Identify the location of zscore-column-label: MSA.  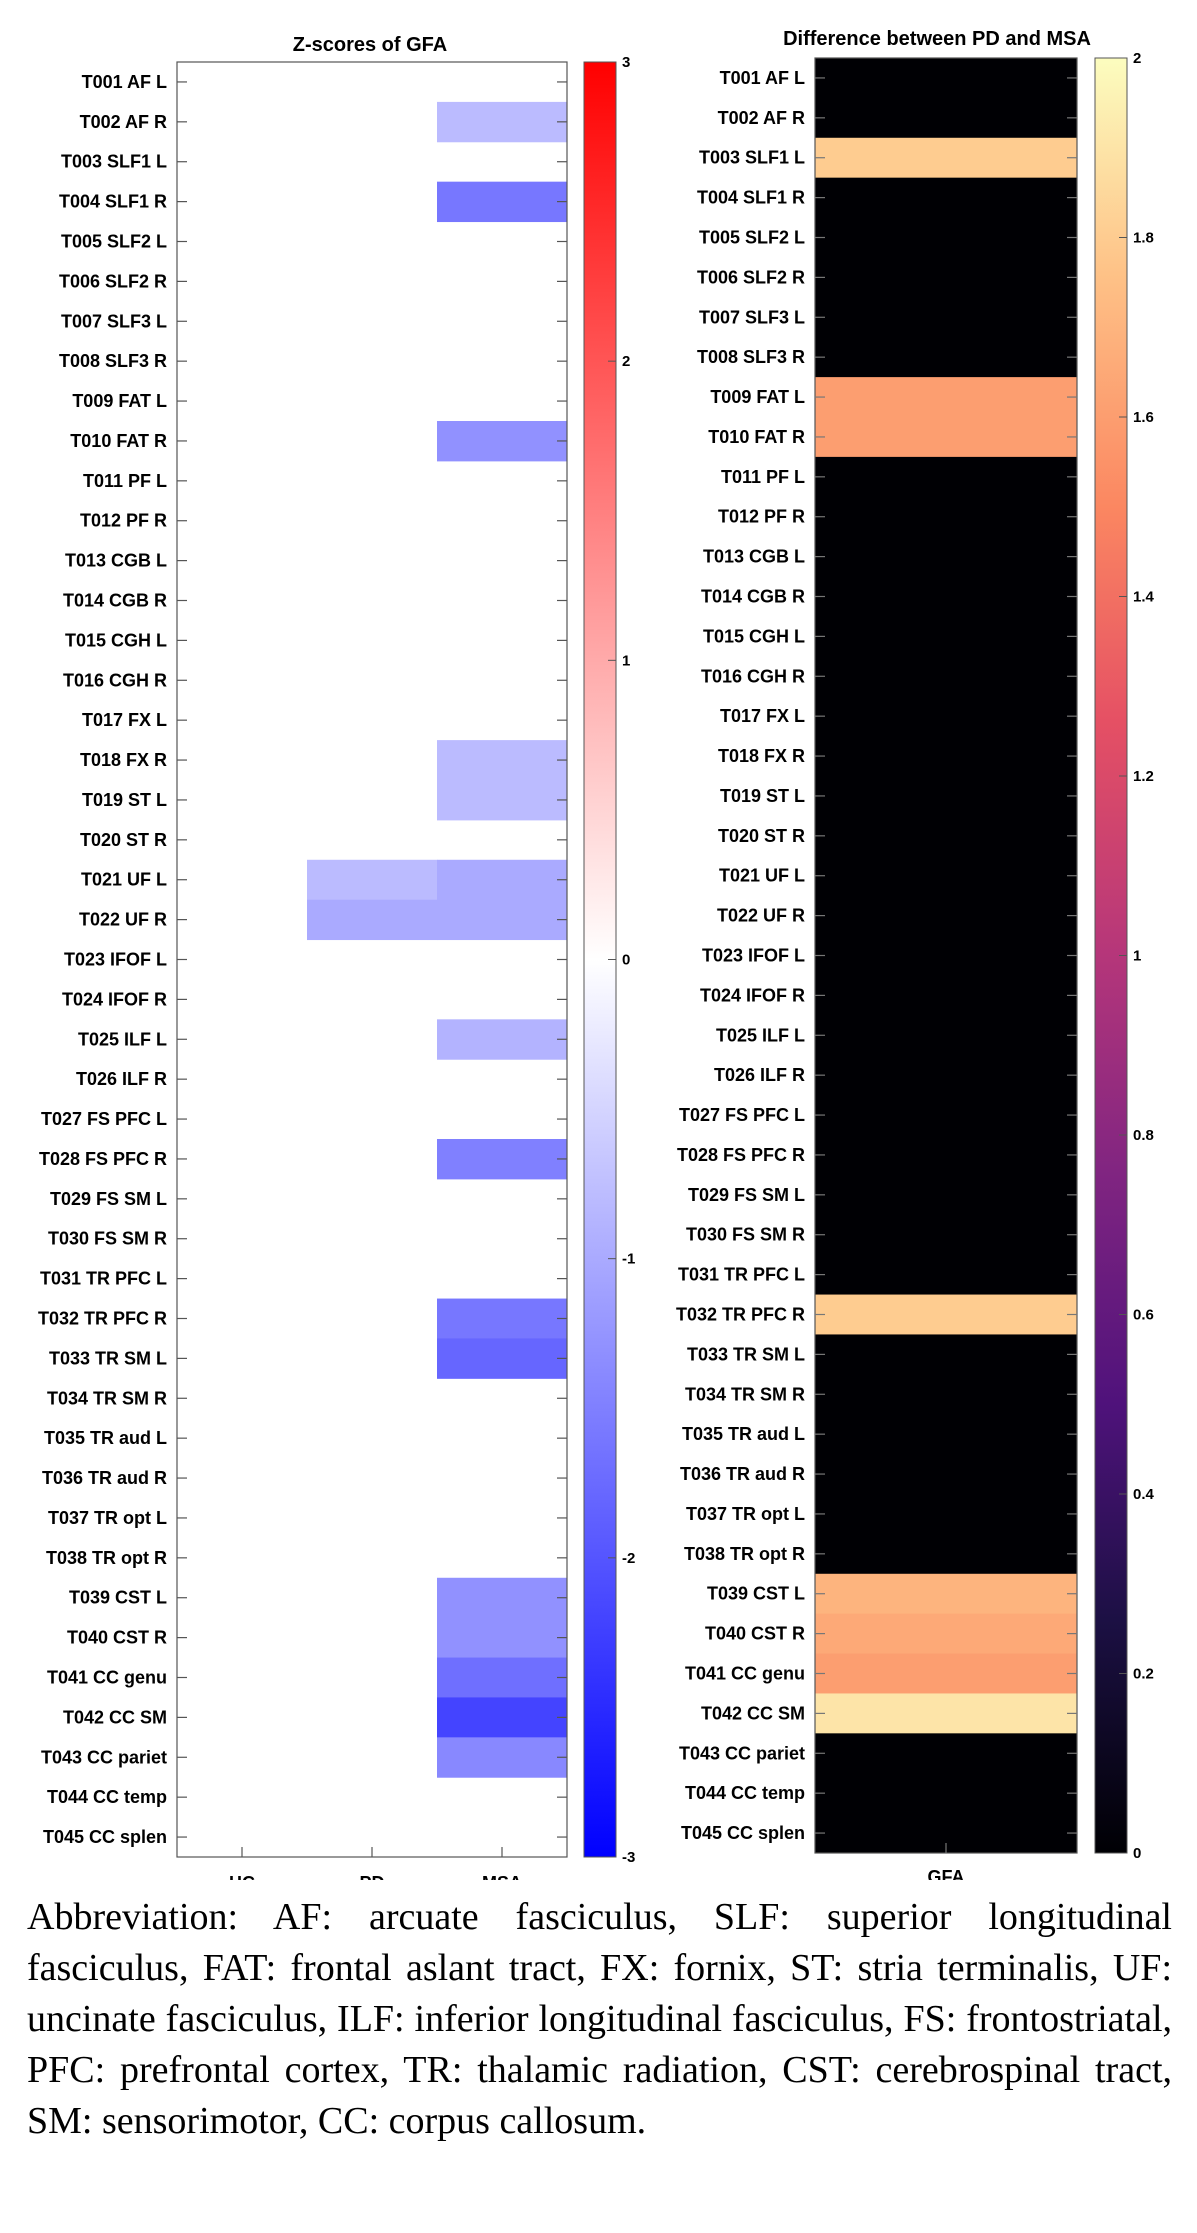
(502, 1876).